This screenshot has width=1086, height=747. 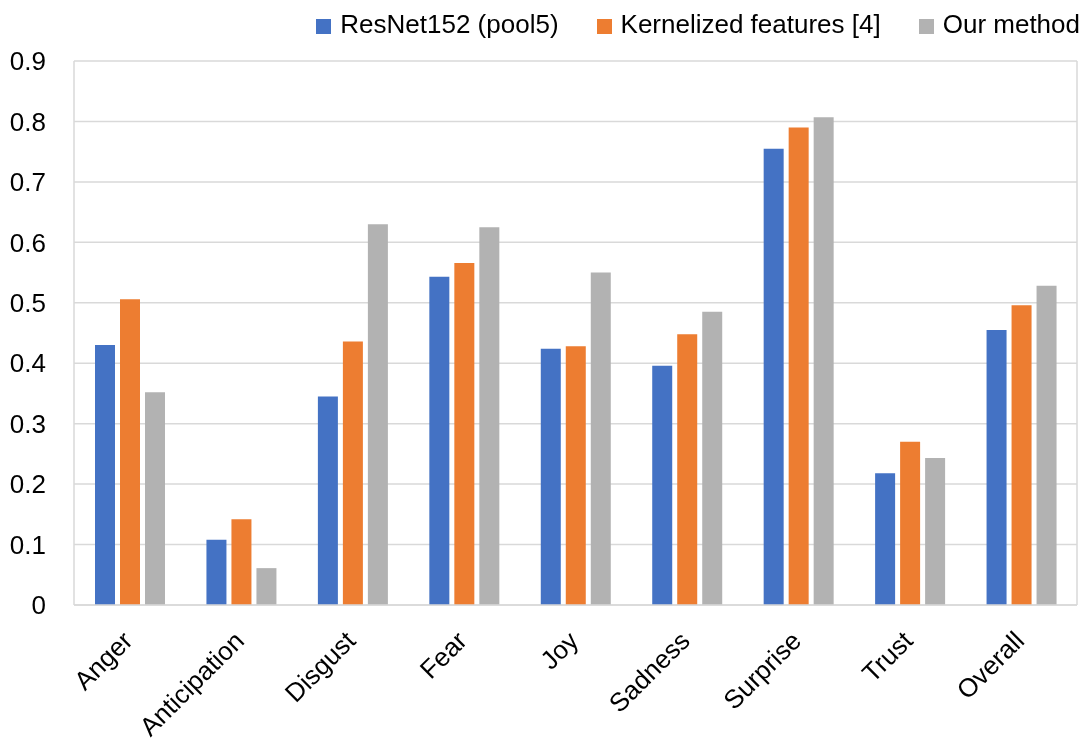 I want to click on y-tick-label: 0.5, so click(x=27, y=303).